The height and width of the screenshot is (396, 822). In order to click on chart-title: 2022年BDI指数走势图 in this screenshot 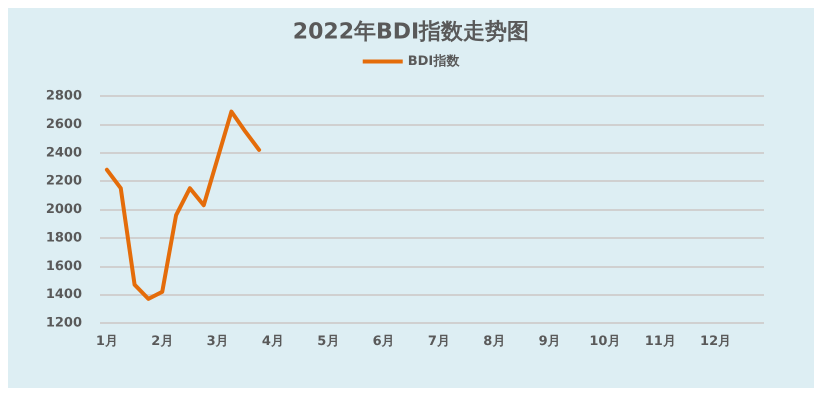, I will do `click(411, 32)`.